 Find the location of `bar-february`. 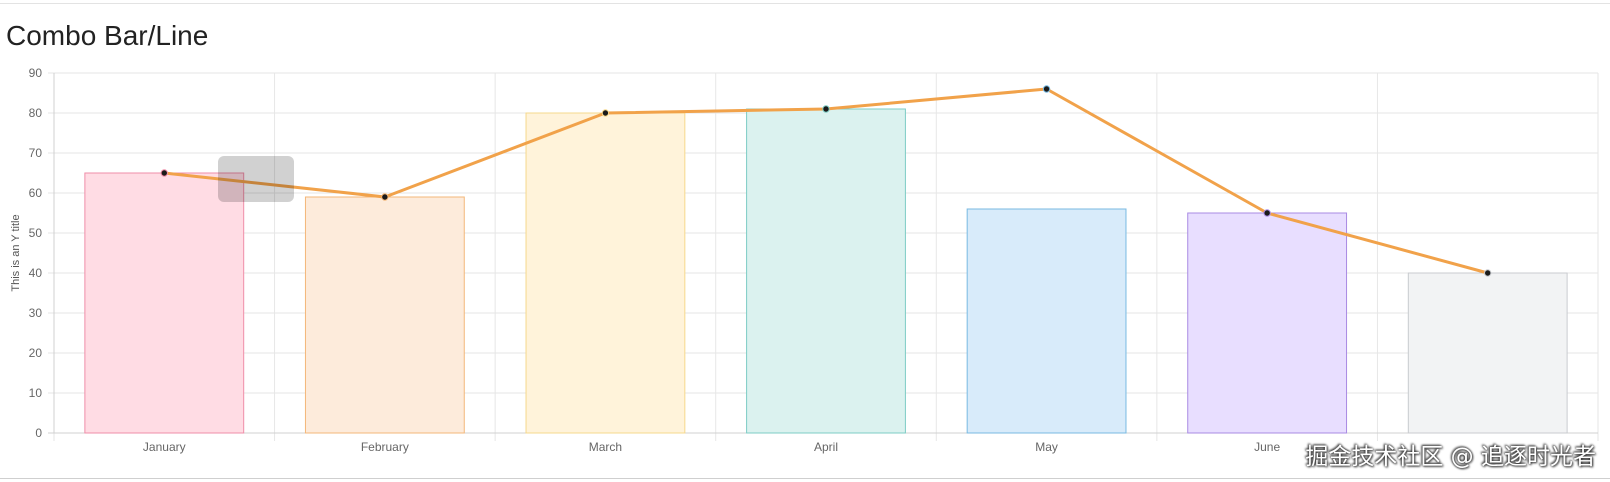

bar-february is located at coordinates (384, 315).